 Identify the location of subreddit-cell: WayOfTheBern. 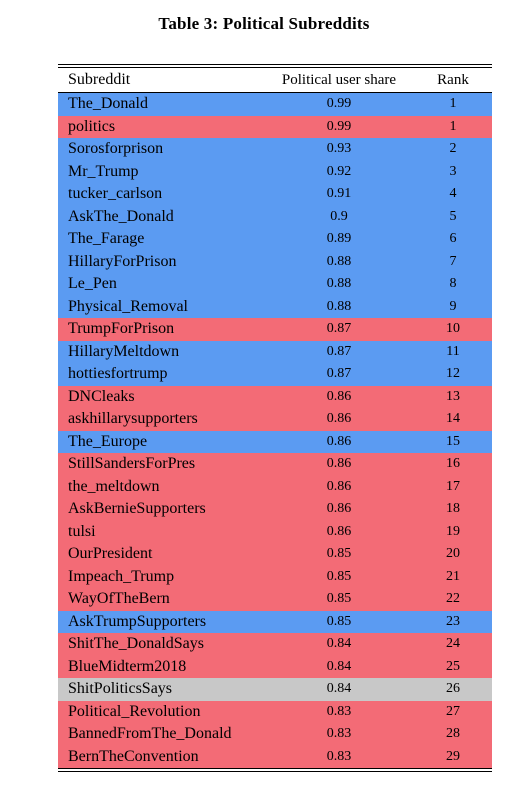
(161, 599).